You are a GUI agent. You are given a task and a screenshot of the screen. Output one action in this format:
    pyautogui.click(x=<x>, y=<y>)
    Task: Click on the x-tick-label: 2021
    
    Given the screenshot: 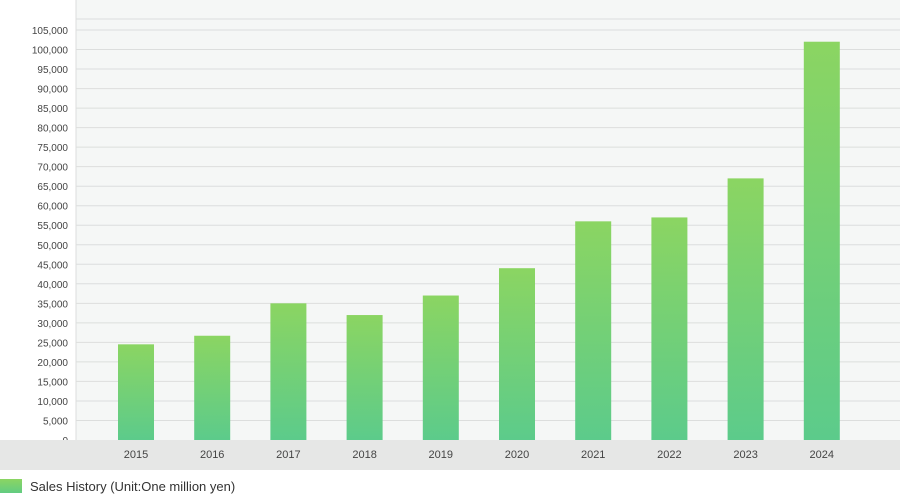 What is the action you would take?
    pyautogui.click(x=593, y=455)
    